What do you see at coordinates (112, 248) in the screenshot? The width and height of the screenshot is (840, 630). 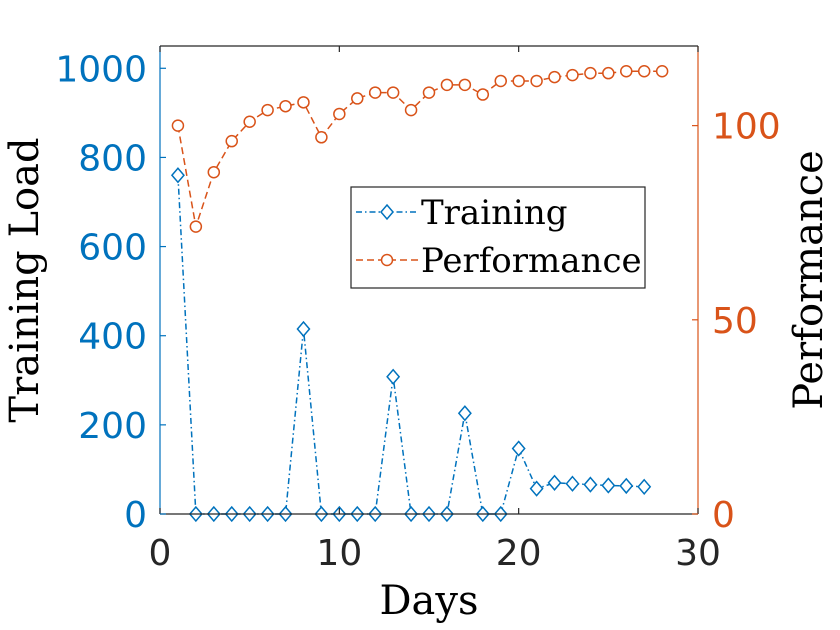 I see `left-y-tick-label: 600` at bounding box center [112, 248].